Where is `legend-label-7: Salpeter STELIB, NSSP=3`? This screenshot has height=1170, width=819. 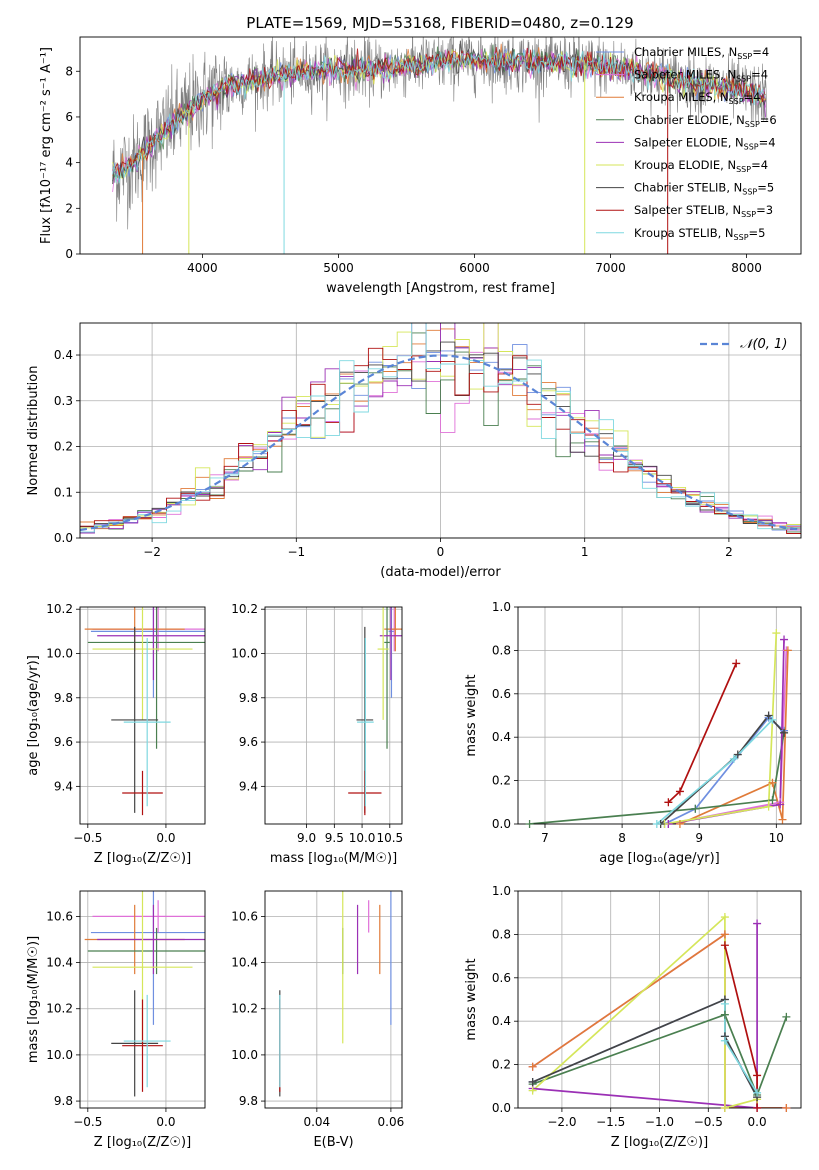
legend-label-7: Salpeter STELIB, NSSP=3 is located at coordinates (703, 211).